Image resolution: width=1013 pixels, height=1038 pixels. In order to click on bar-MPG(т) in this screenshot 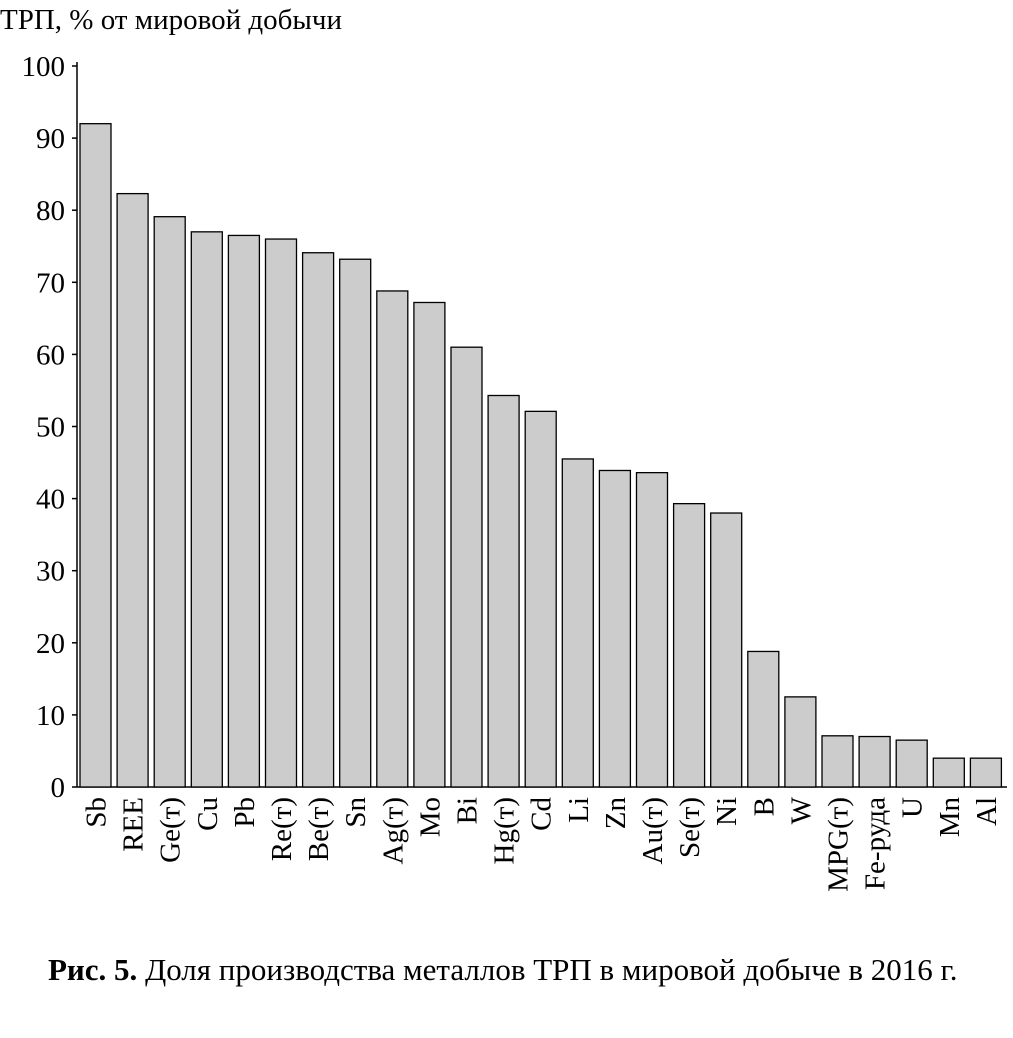, I will do `click(837, 761)`.